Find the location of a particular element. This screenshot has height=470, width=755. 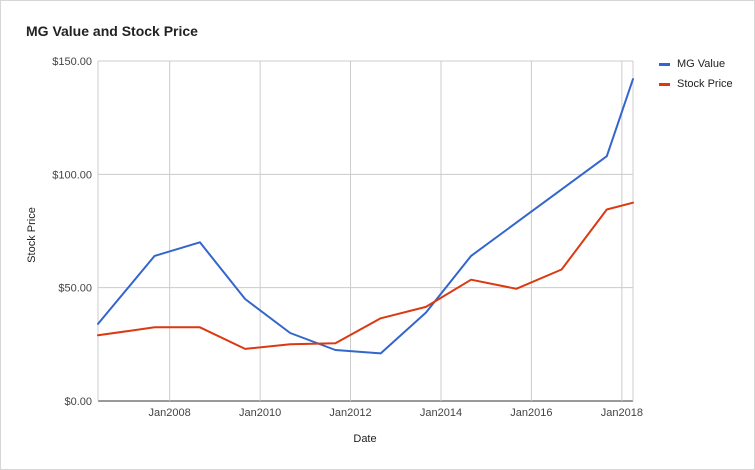

x-tick-label: Jan2014 is located at coordinates (441, 413).